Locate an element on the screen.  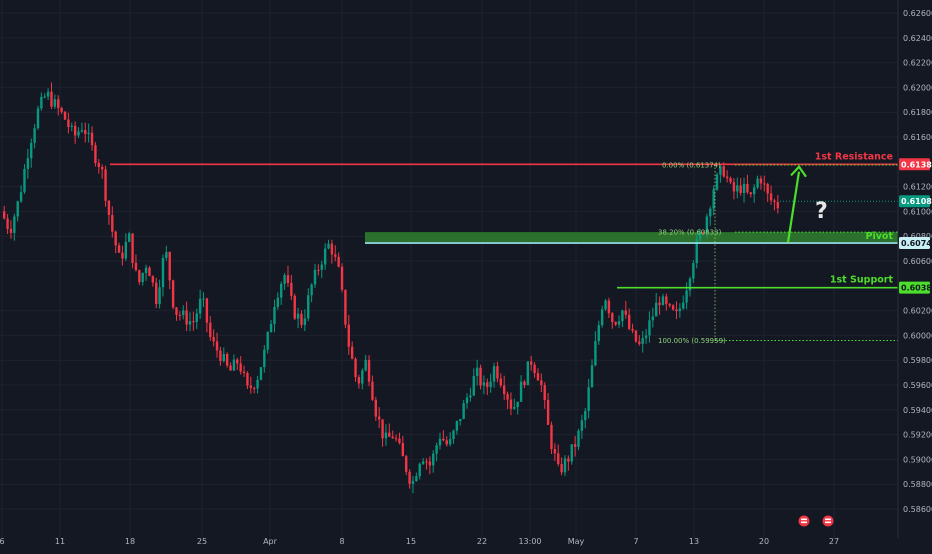
fib-level-label: 38.20% (0.60833) is located at coordinates (690, 233).